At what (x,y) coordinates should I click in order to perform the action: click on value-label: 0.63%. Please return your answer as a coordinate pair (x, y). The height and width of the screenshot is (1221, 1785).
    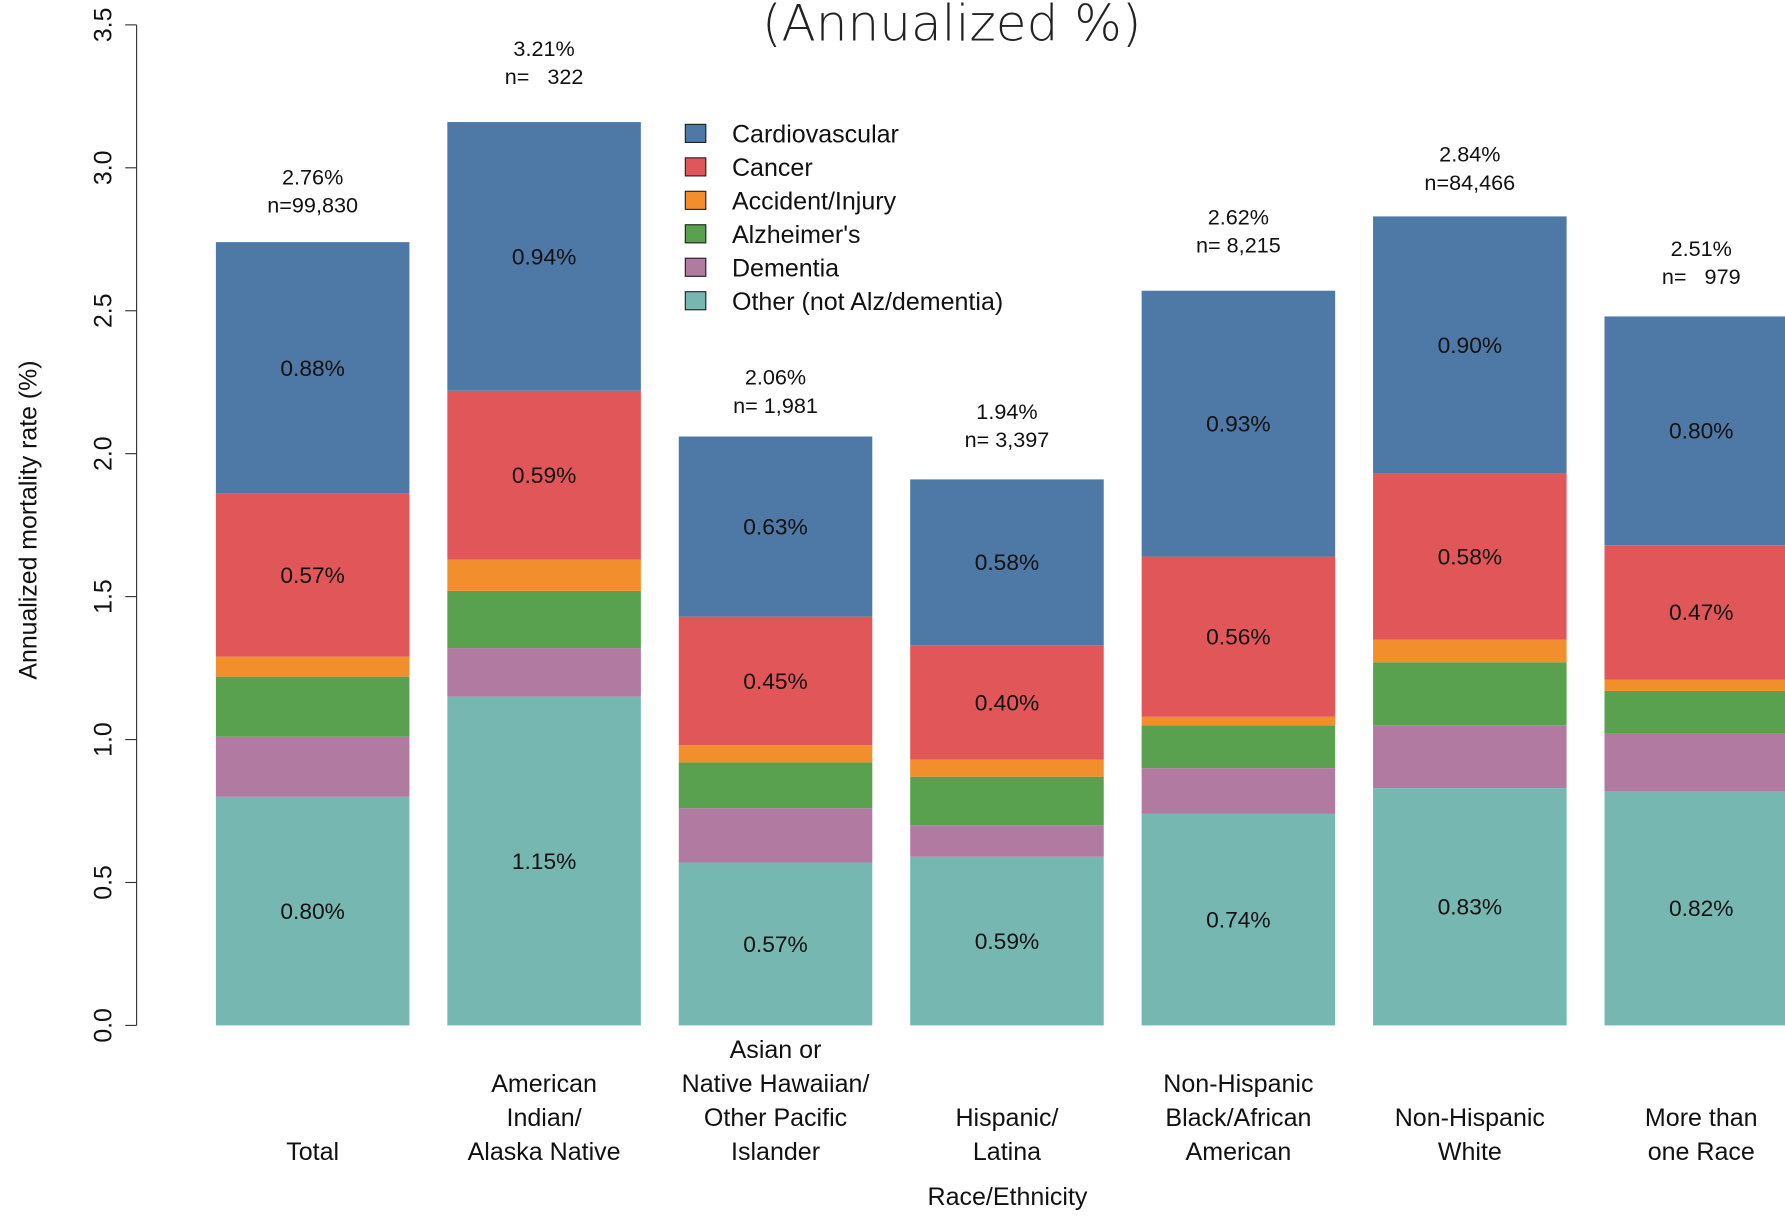
    Looking at the image, I should click on (775, 527).